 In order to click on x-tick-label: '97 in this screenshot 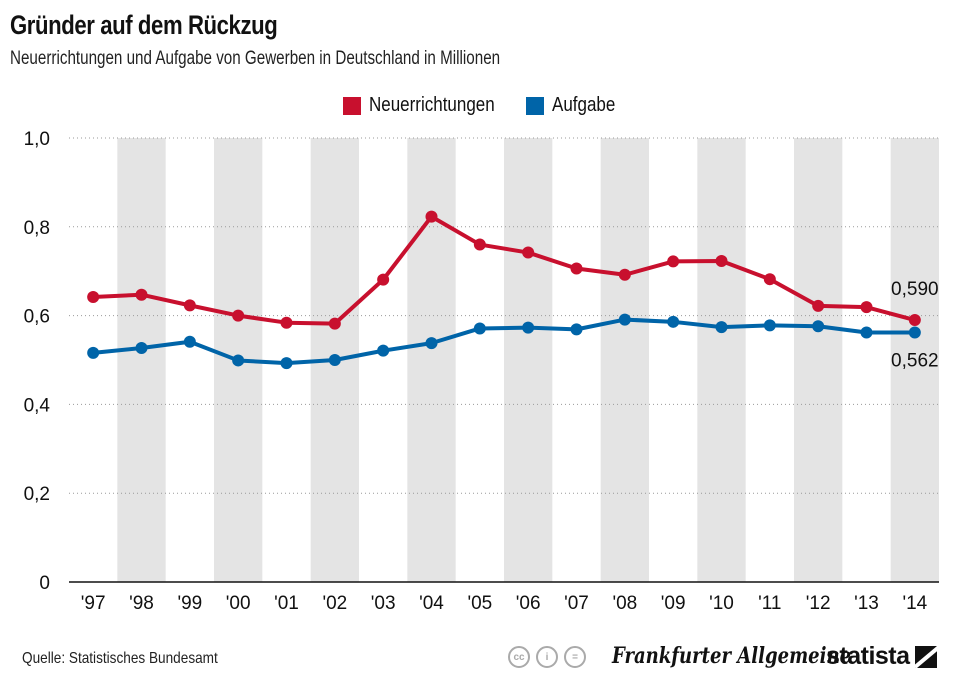, I will do `click(93, 603)`.